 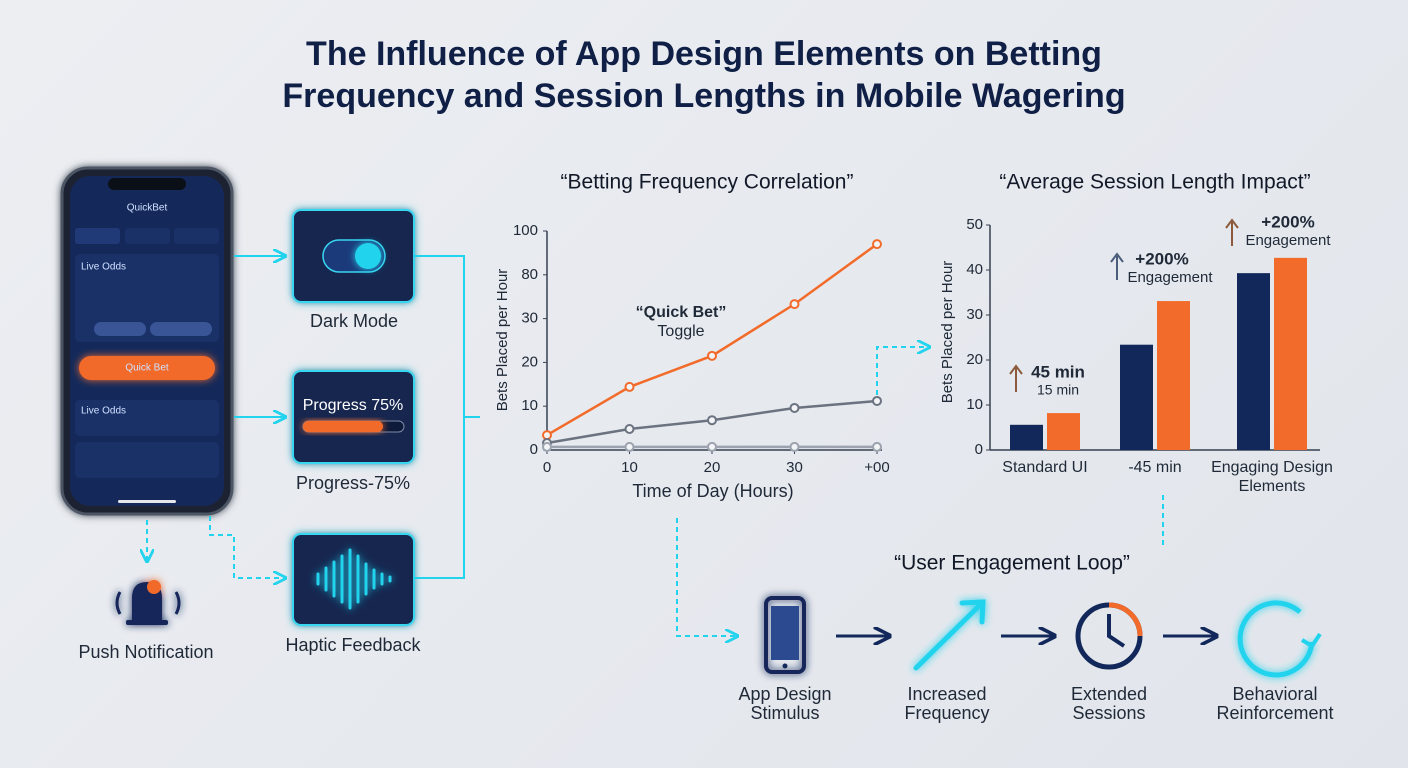 I want to click on loop-step-label: Extended, so click(x=1109, y=694).